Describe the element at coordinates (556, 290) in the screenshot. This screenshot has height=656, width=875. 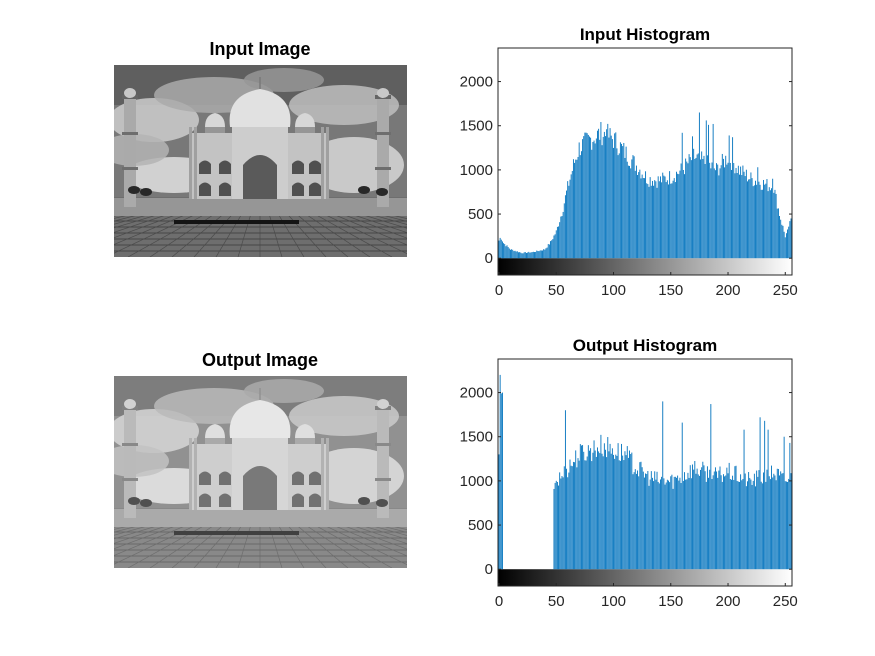
I see `x-tick-label: 50` at that location.